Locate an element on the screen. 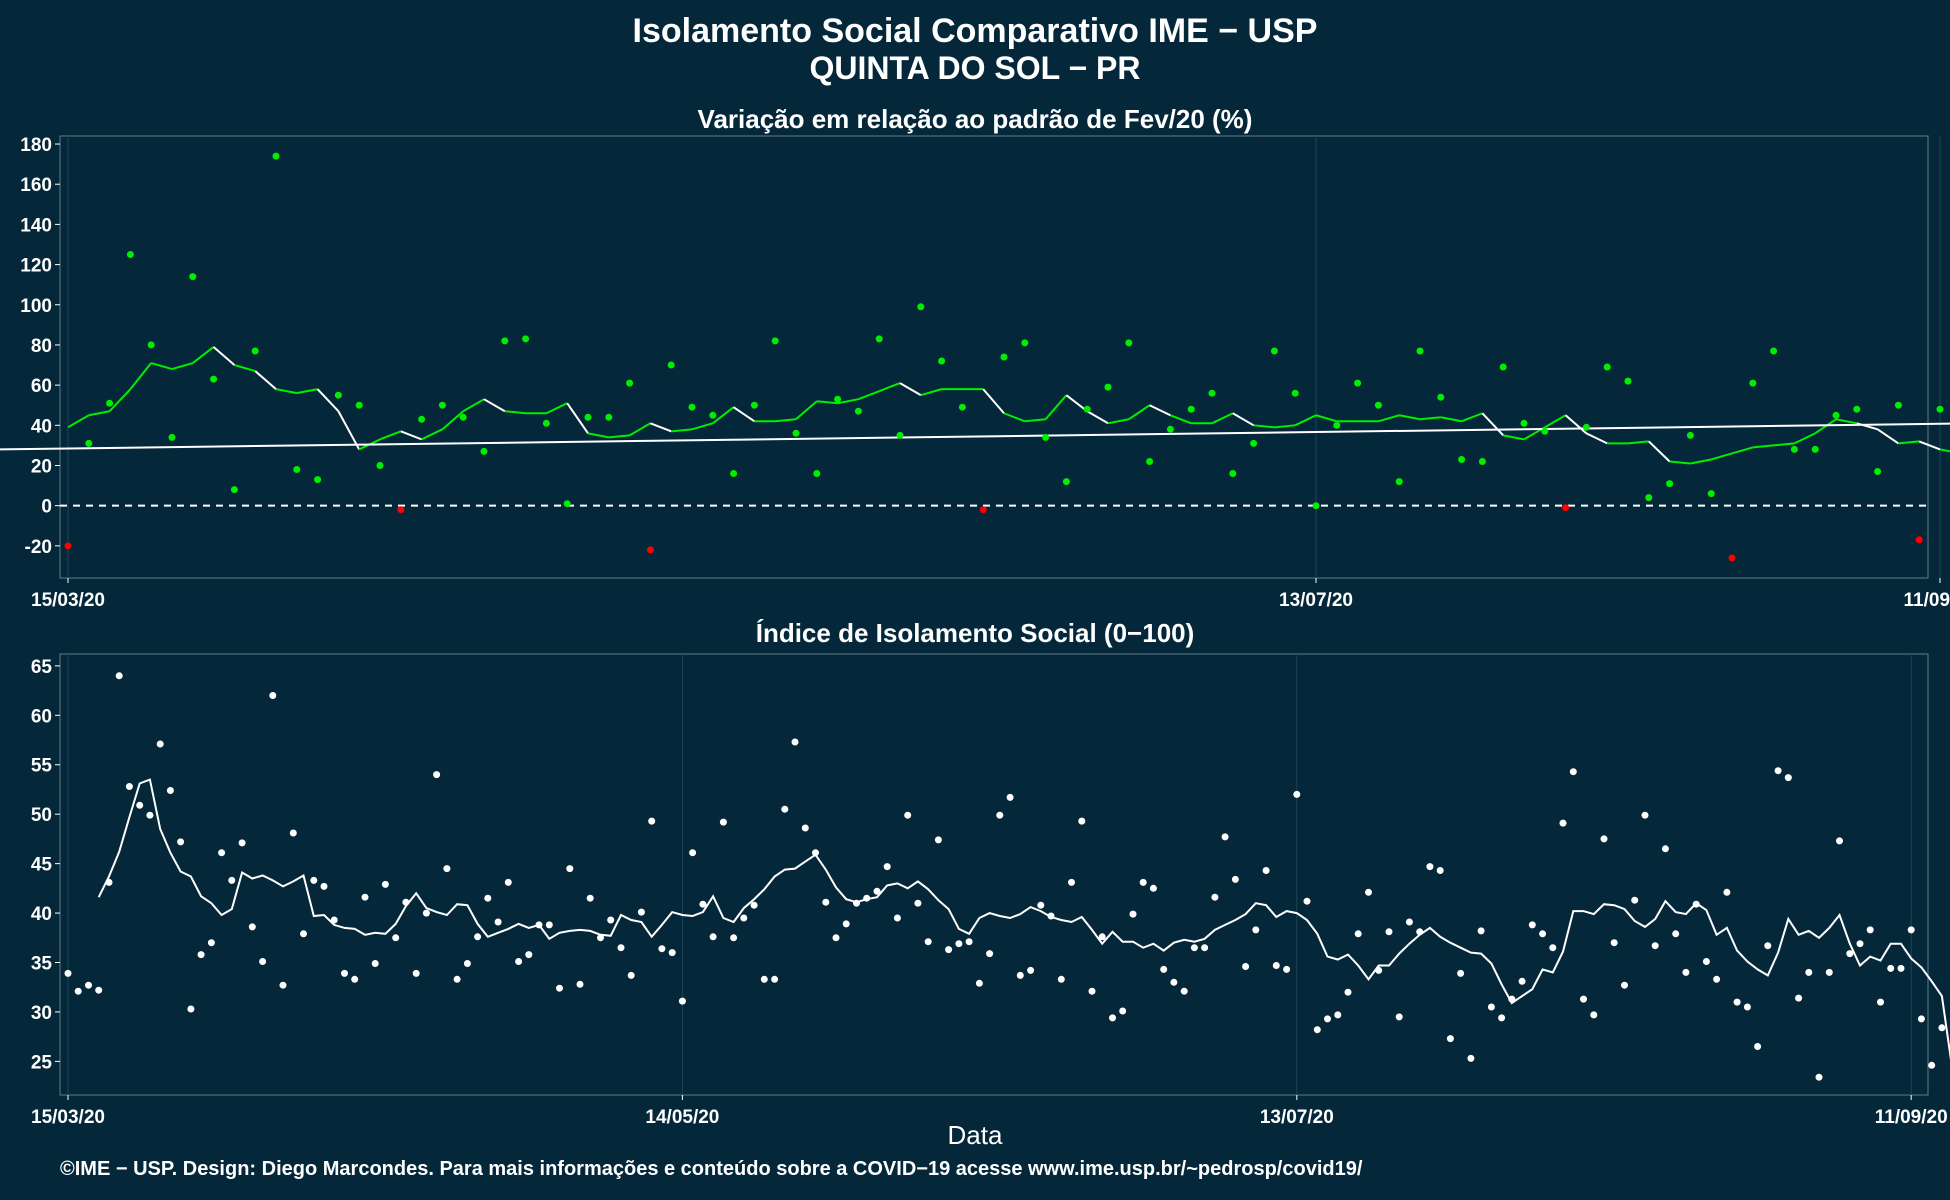 This screenshot has width=1950, height=1200. y-tick-label: 45 is located at coordinates (42, 865).